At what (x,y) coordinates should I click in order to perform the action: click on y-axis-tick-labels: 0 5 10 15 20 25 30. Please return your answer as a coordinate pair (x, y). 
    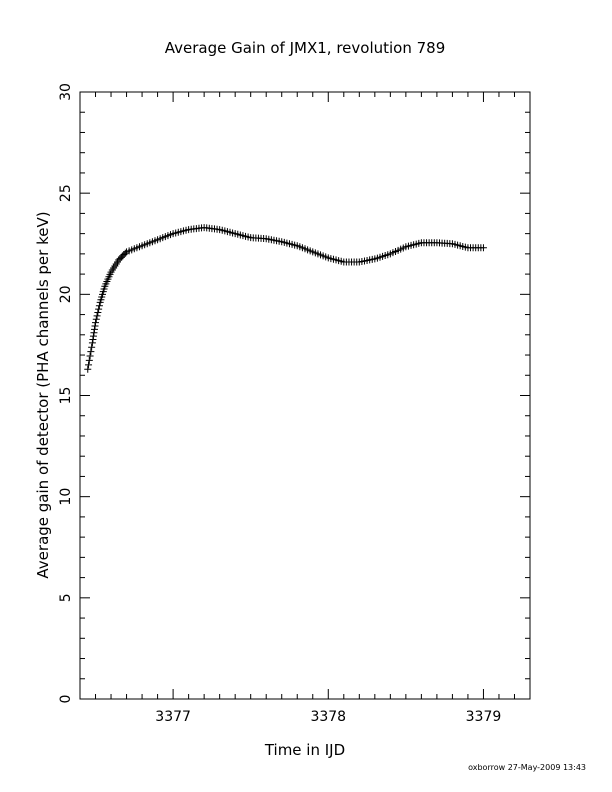
    Looking at the image, I should click on (66, 393).